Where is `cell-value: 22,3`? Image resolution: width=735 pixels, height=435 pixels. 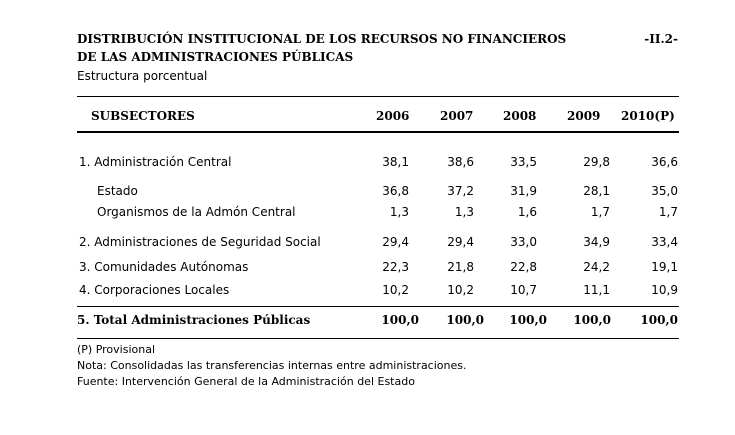 cell-value: 22,3 is located at coordinates (395, 267).